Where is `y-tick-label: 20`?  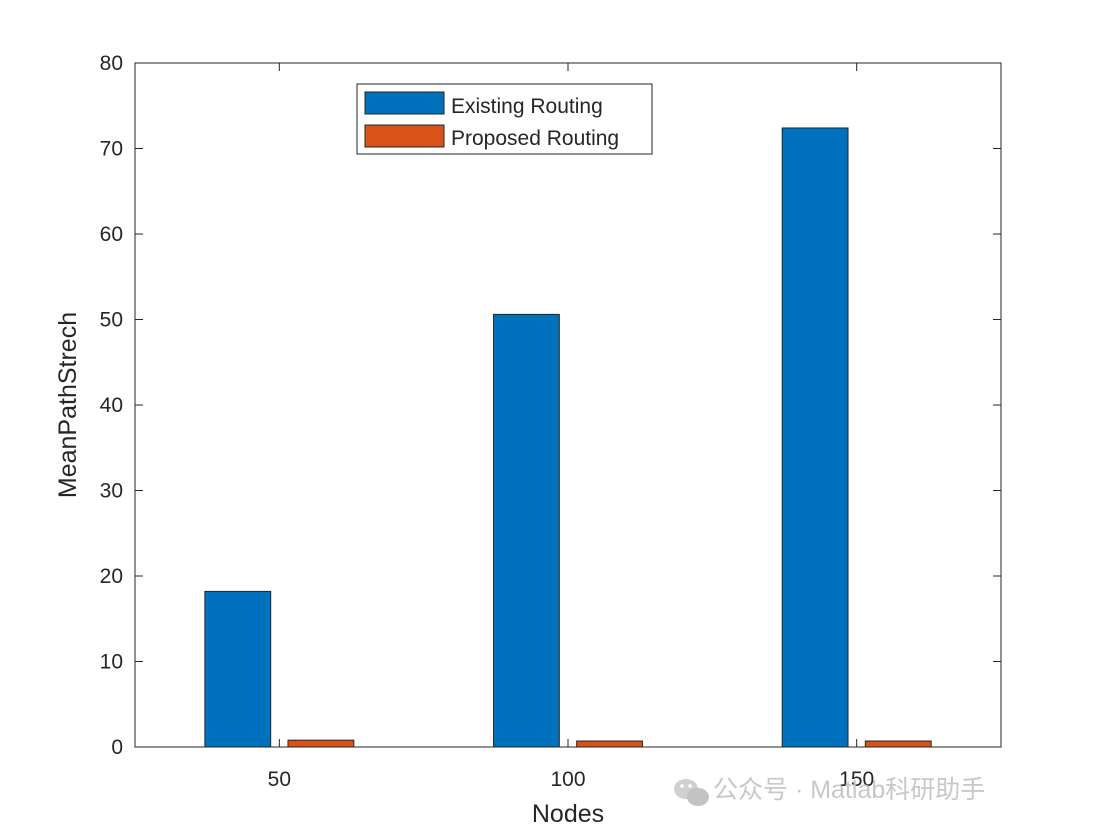
y-tick-label: 20 is located at coordinates (111, 576).